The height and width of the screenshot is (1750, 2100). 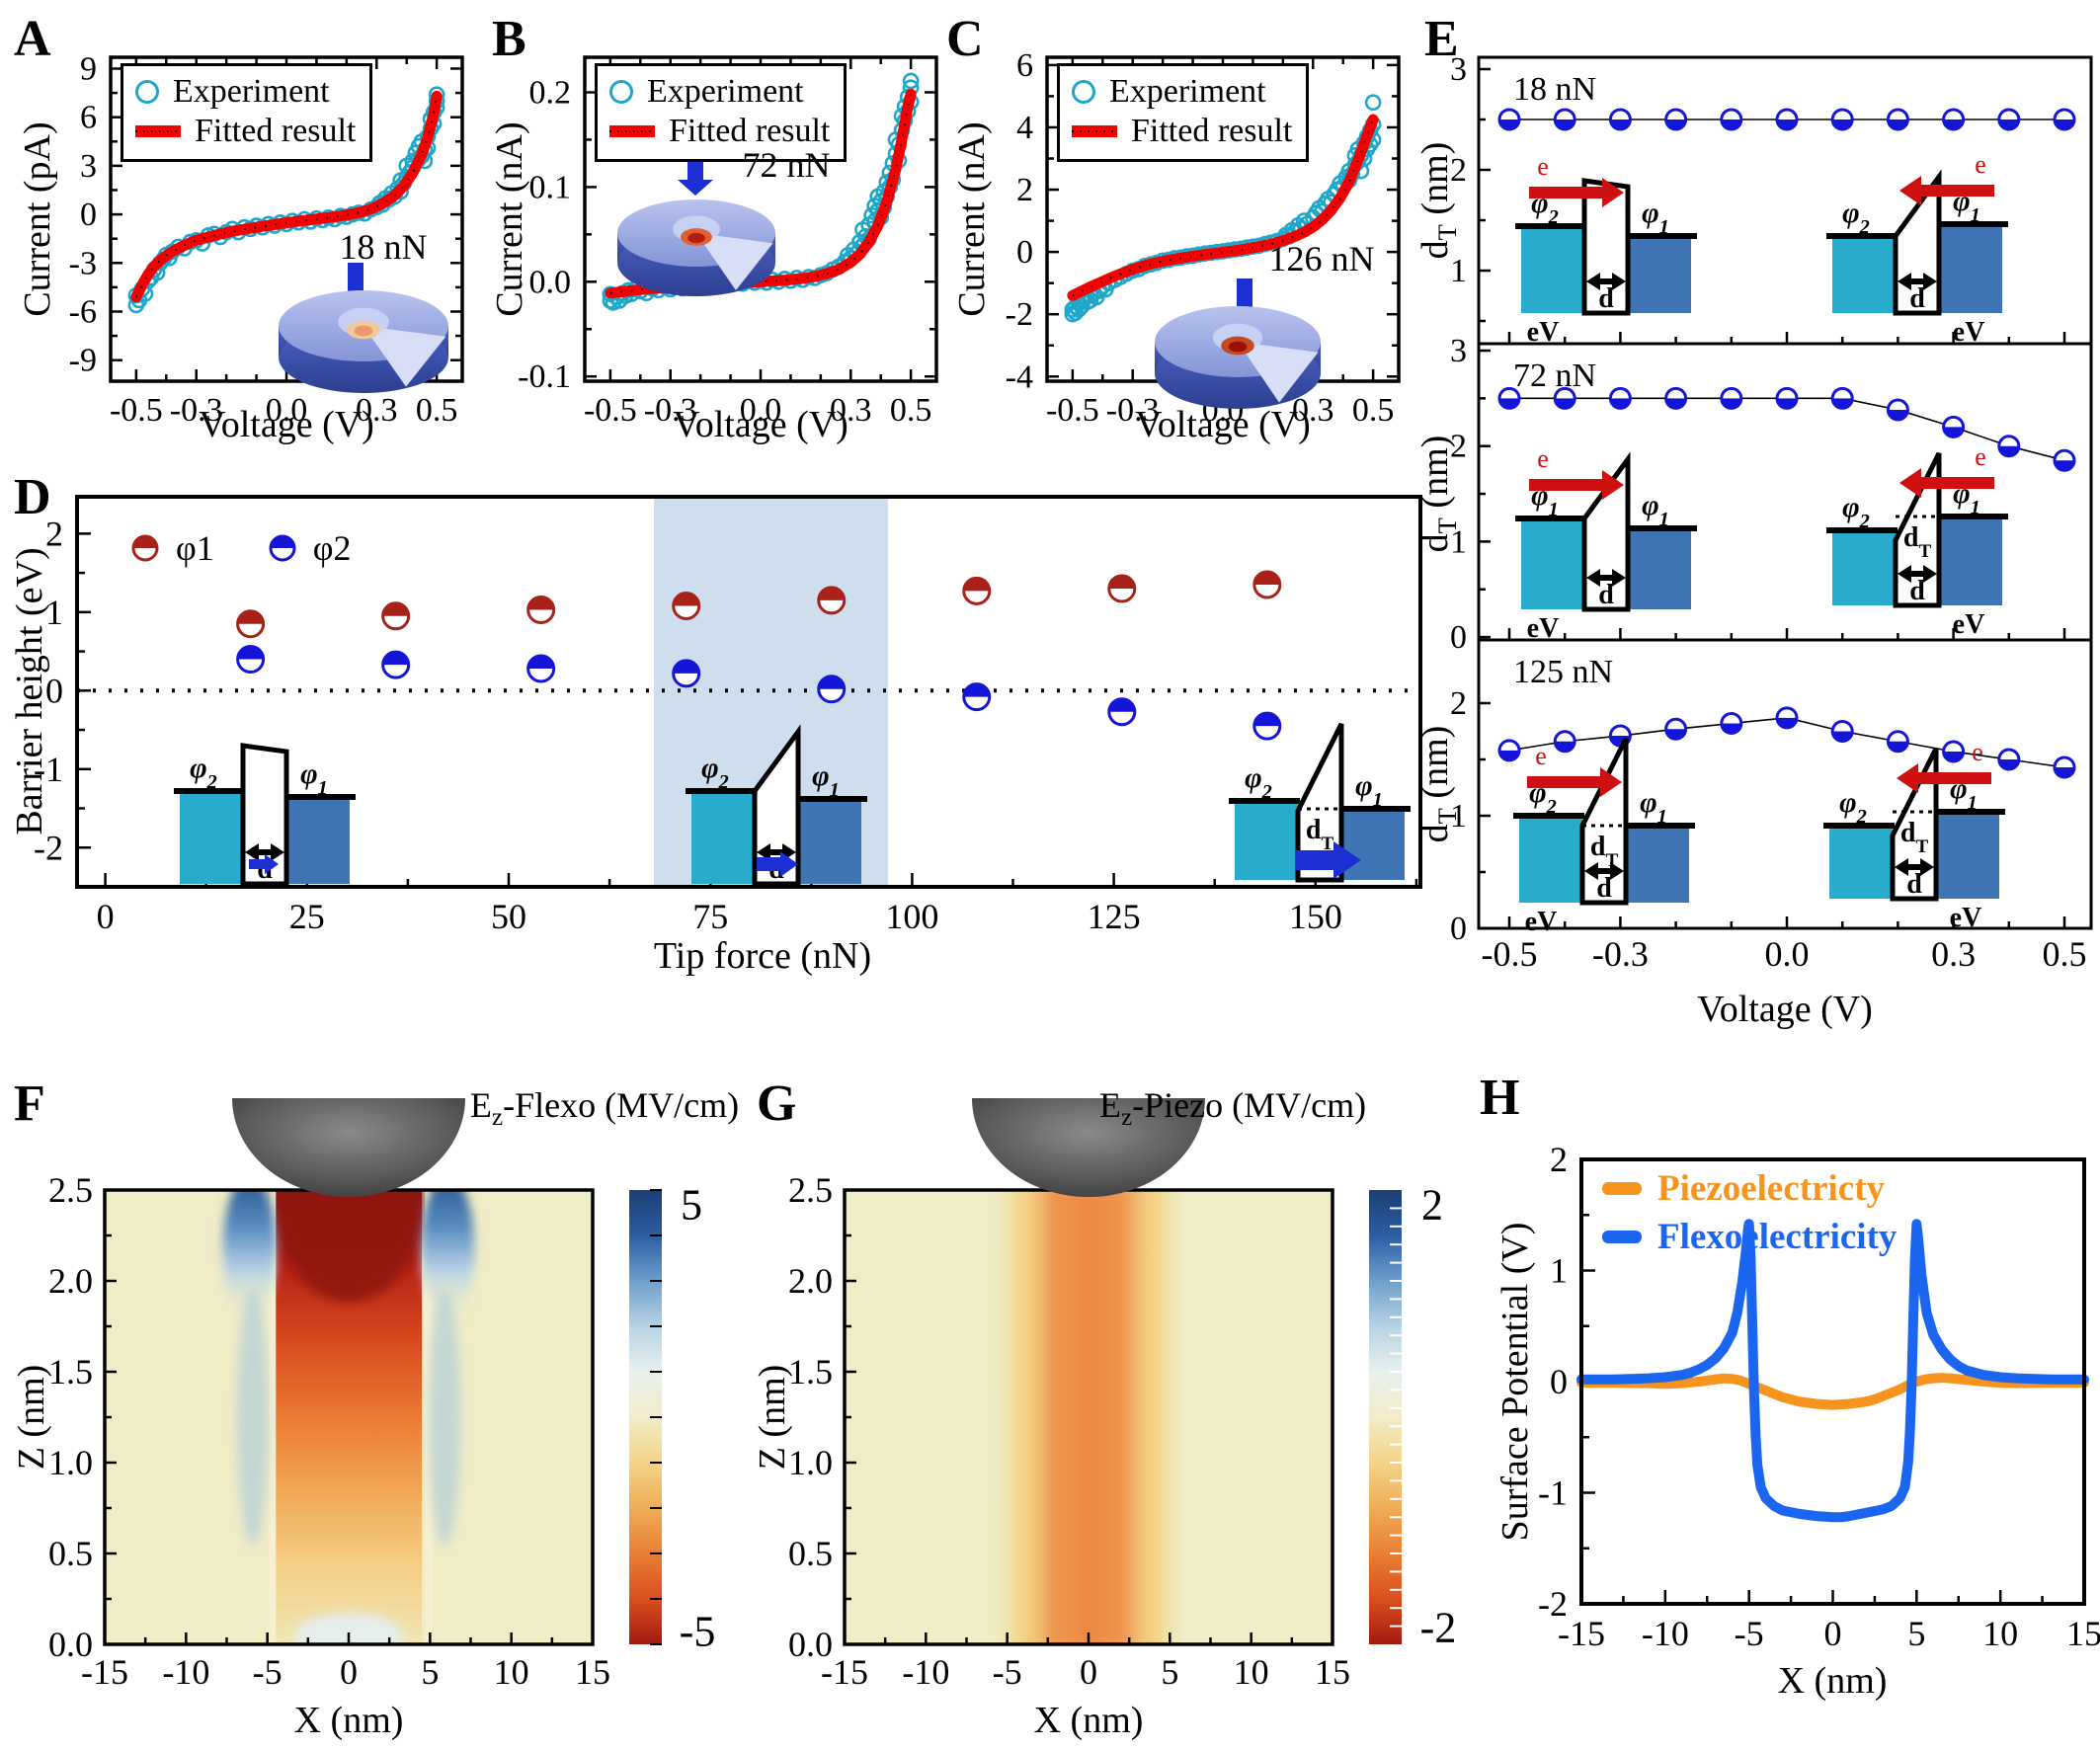 What do you see at coordinates (1749, 1237) in the screenshot?
I see `h-legend-flexo: Flexoelectricity` at bounding box center [1749, 1237].